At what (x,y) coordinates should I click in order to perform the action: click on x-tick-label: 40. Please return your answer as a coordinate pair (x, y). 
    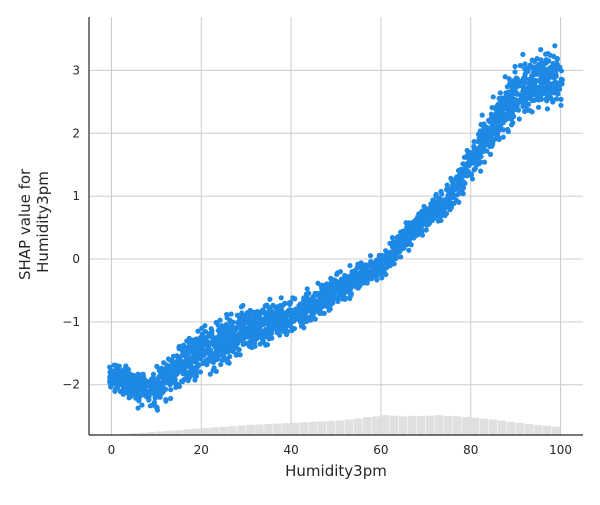
    Looking at the image, I should click on (290, 450).